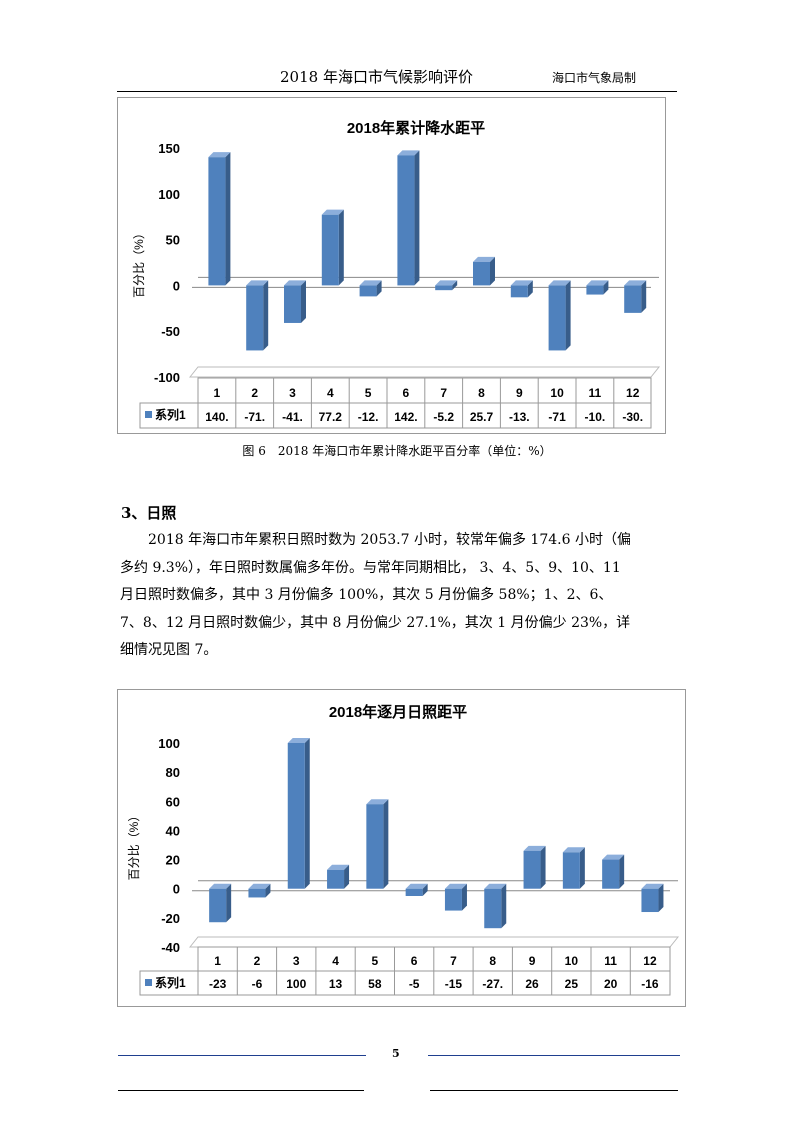 This screenshot has width=794, height=1123. What do you see at coordinates (424, 372) in the screenshot?
I see `chart-floor` at bounding box center [424, 372].